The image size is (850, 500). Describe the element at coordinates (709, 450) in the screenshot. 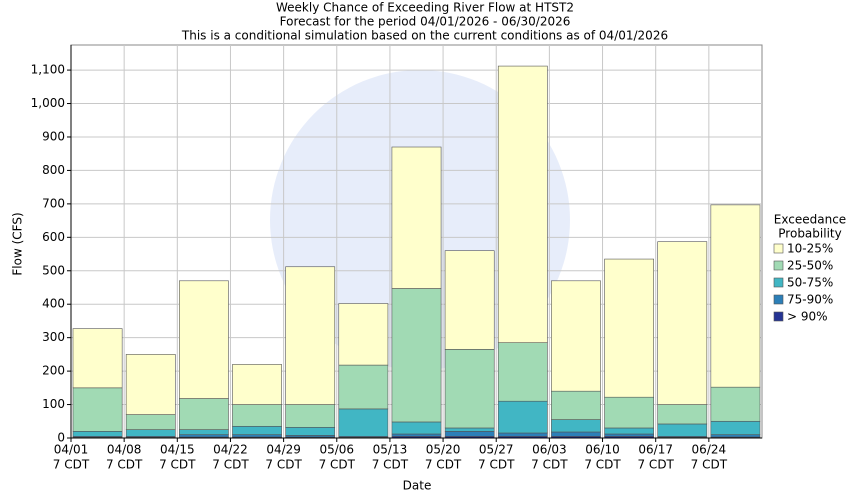

I see `x-tick-label: 06/24` at that location.